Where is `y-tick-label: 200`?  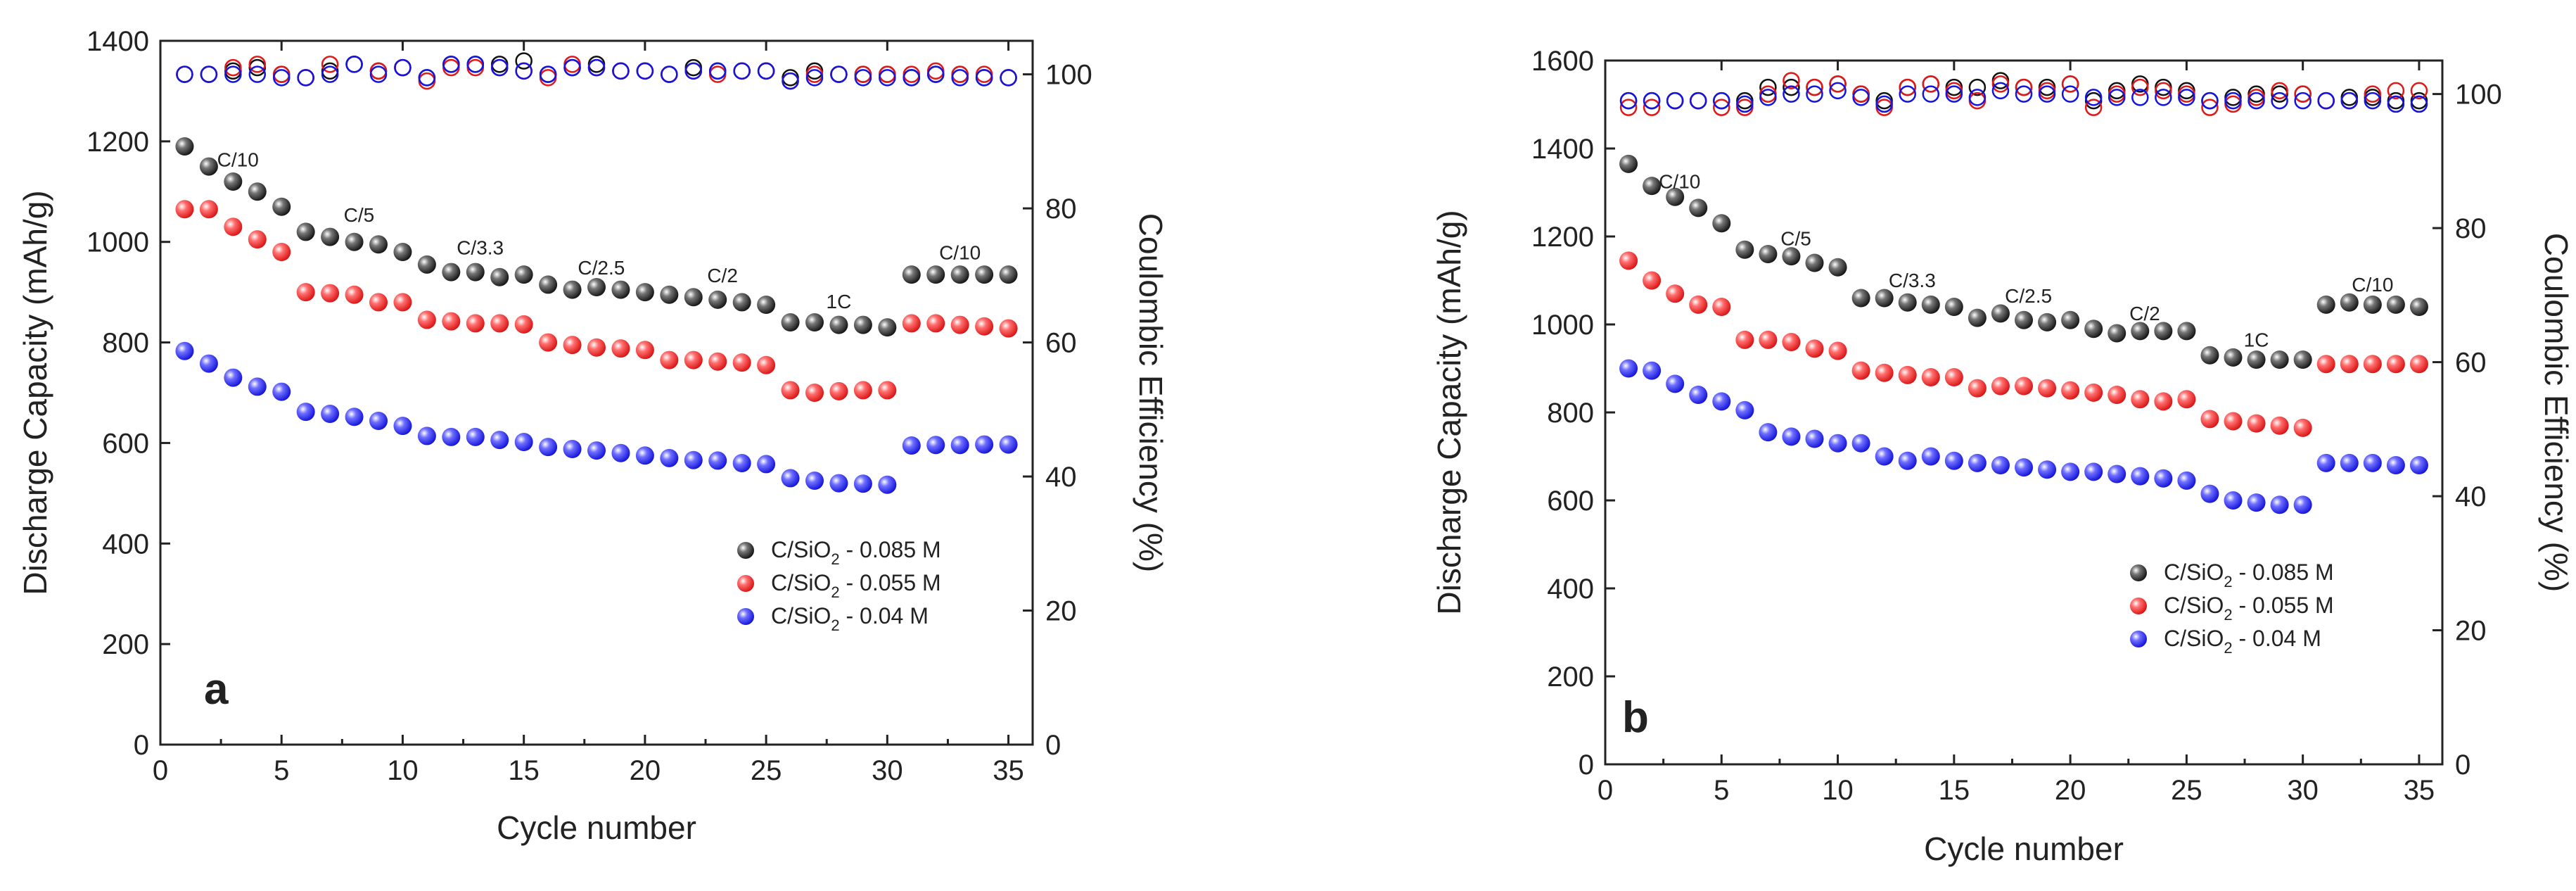
y-tick-label: 200 is located at coordinates (1570, 677).